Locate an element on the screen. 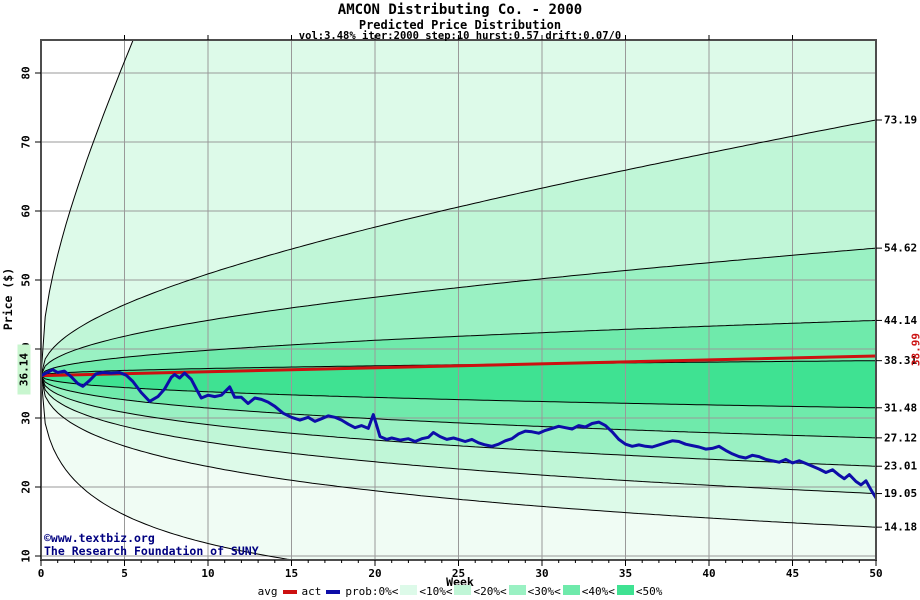  chart-title: AMCON Distributing Co. - 2000 is located at coordinates (460, 10).